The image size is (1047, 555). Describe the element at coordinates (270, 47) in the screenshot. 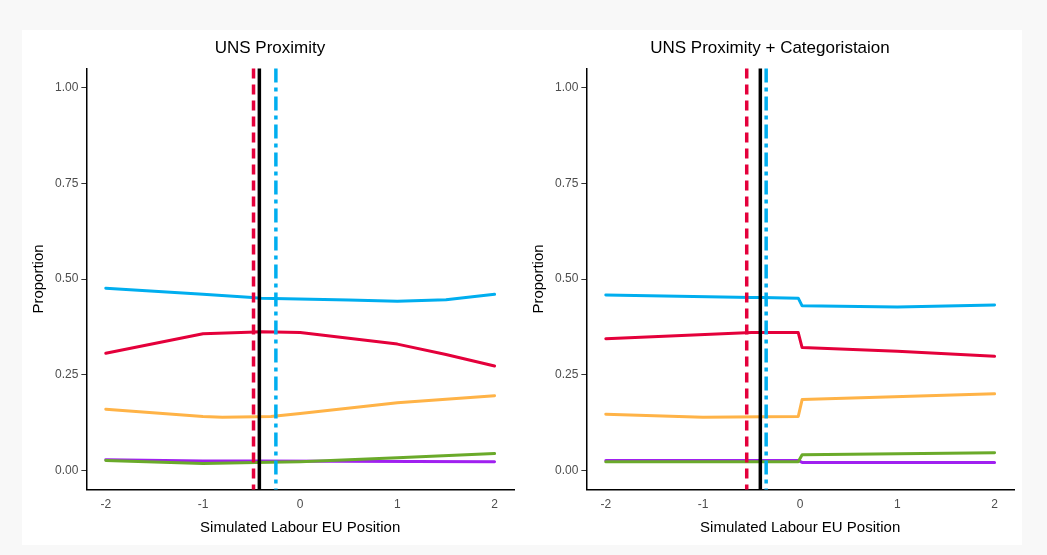

I see `chart-title: UNS Proximity` at that location.